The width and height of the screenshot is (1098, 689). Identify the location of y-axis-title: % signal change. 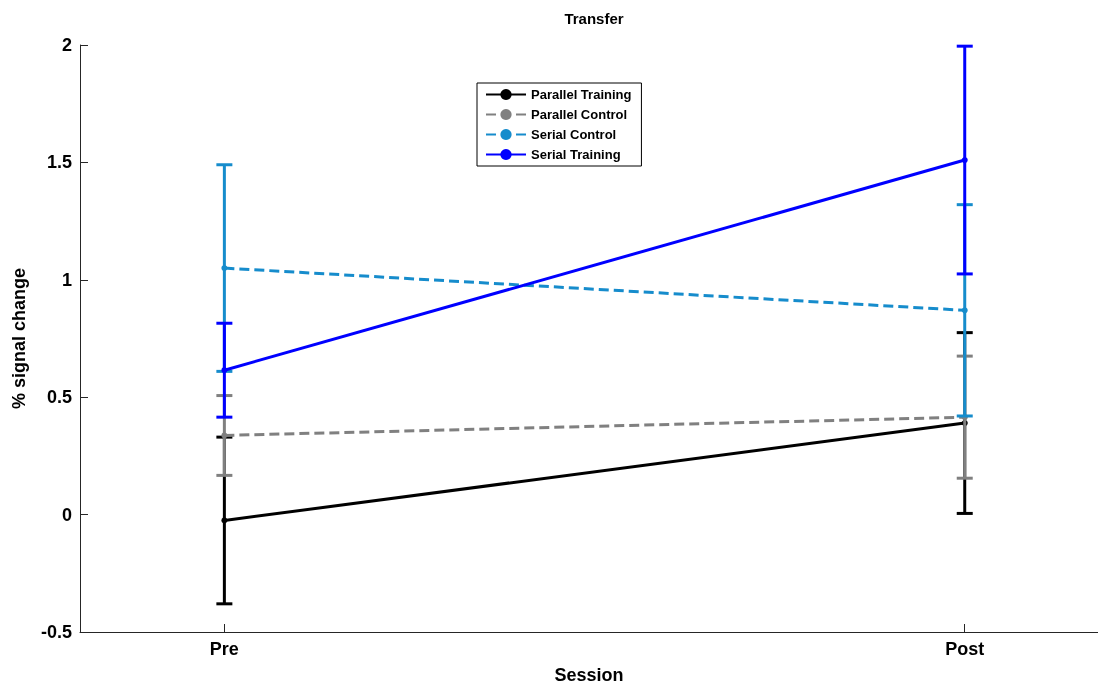
(19, 338).